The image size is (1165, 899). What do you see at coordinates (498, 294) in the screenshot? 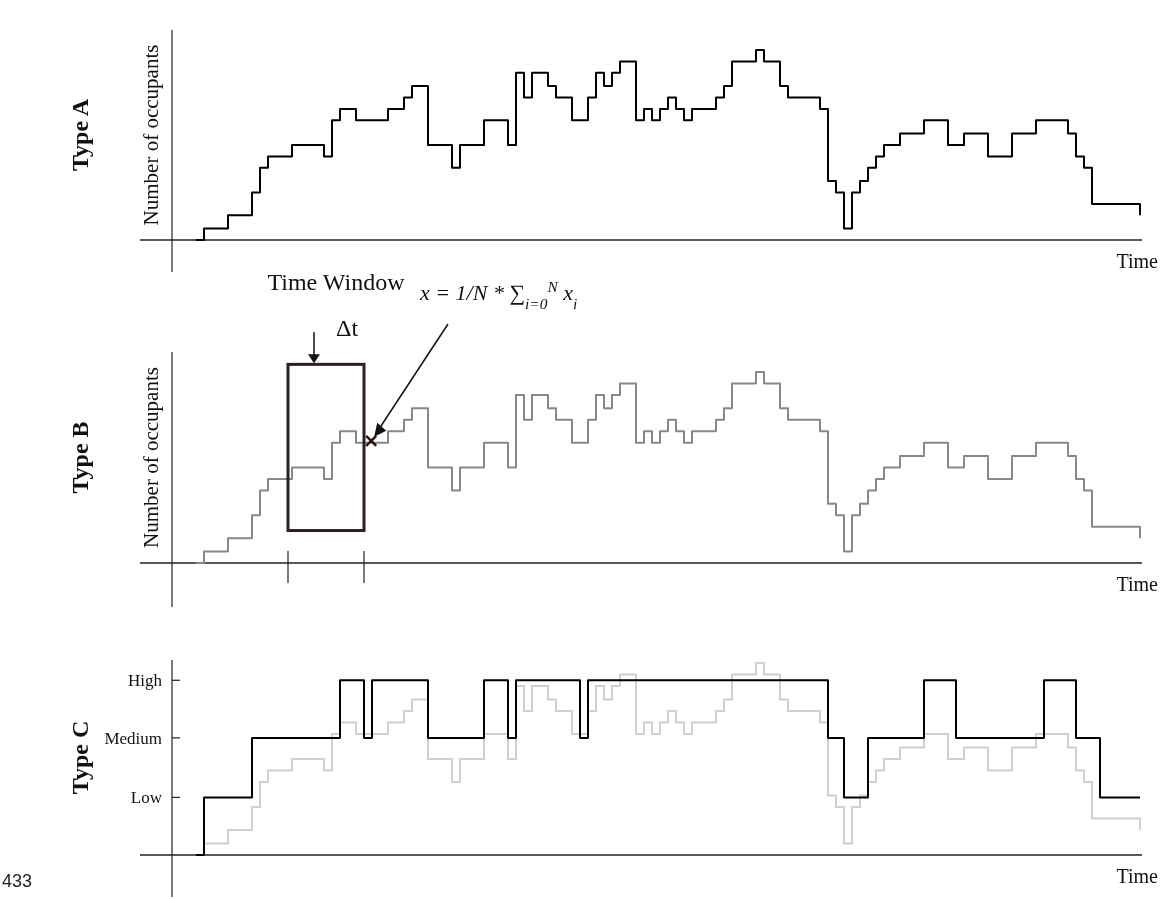
I see `text: x = 1/N * ∑$_{i=0}$$^{N}$ x$_{i}$` at bounding box center [498, 294].